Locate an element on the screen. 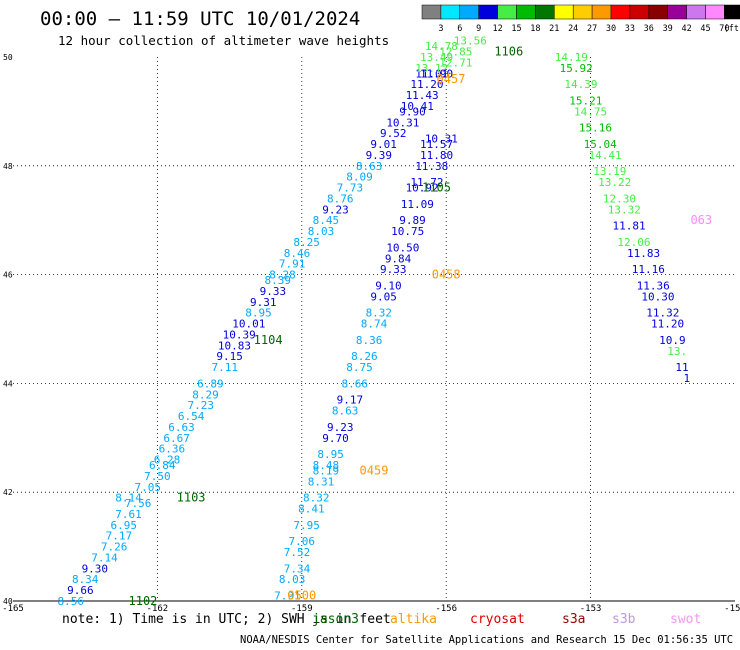 The image size is (740, 650). data-label: 6.67 is located at coordinates (176, 438).